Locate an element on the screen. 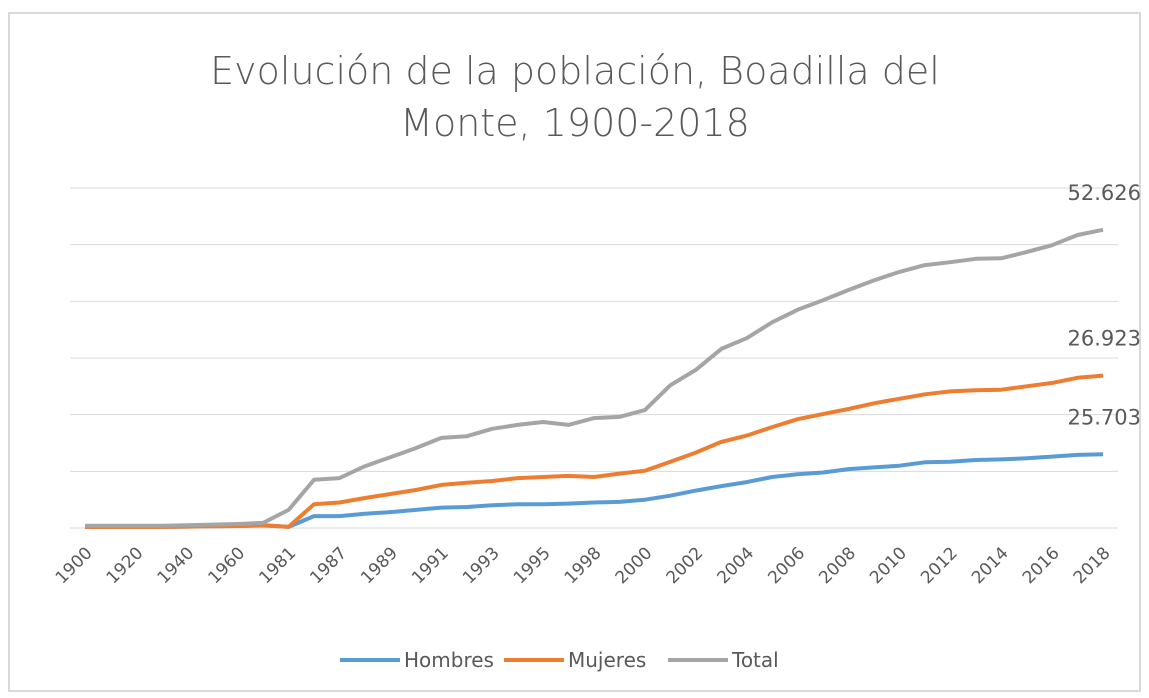  legend-label: Hombres is located at coordinates (449, 660).